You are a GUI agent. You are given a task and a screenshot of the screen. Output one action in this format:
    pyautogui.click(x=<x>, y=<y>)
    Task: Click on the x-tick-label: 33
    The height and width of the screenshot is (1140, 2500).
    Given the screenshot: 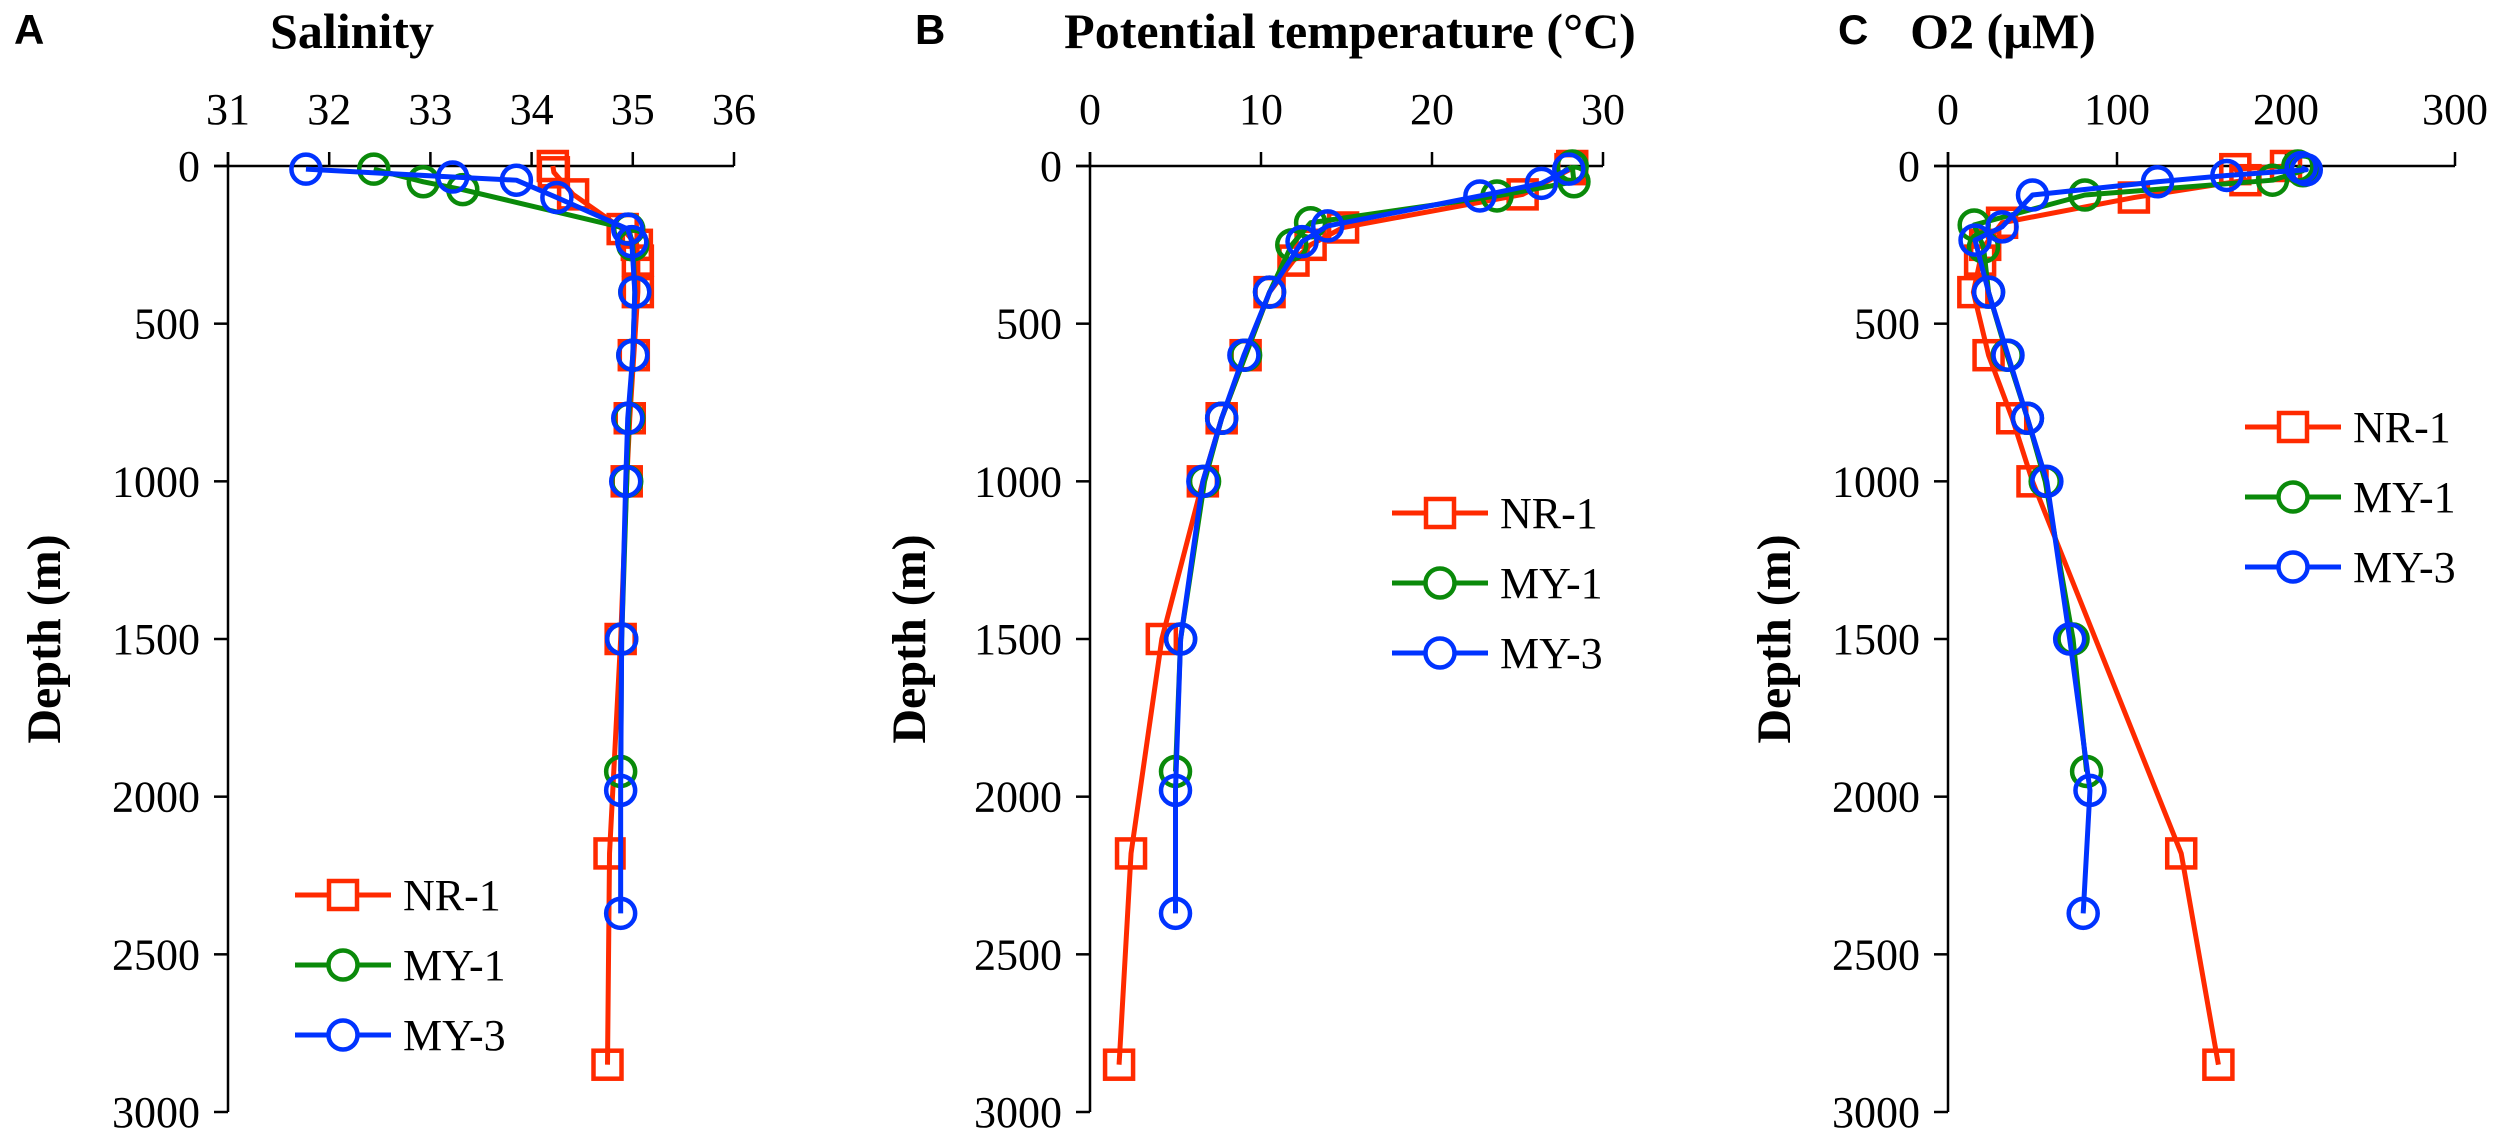 What is the action you would take?
    pyautogui.click(x=430, y=109)
    